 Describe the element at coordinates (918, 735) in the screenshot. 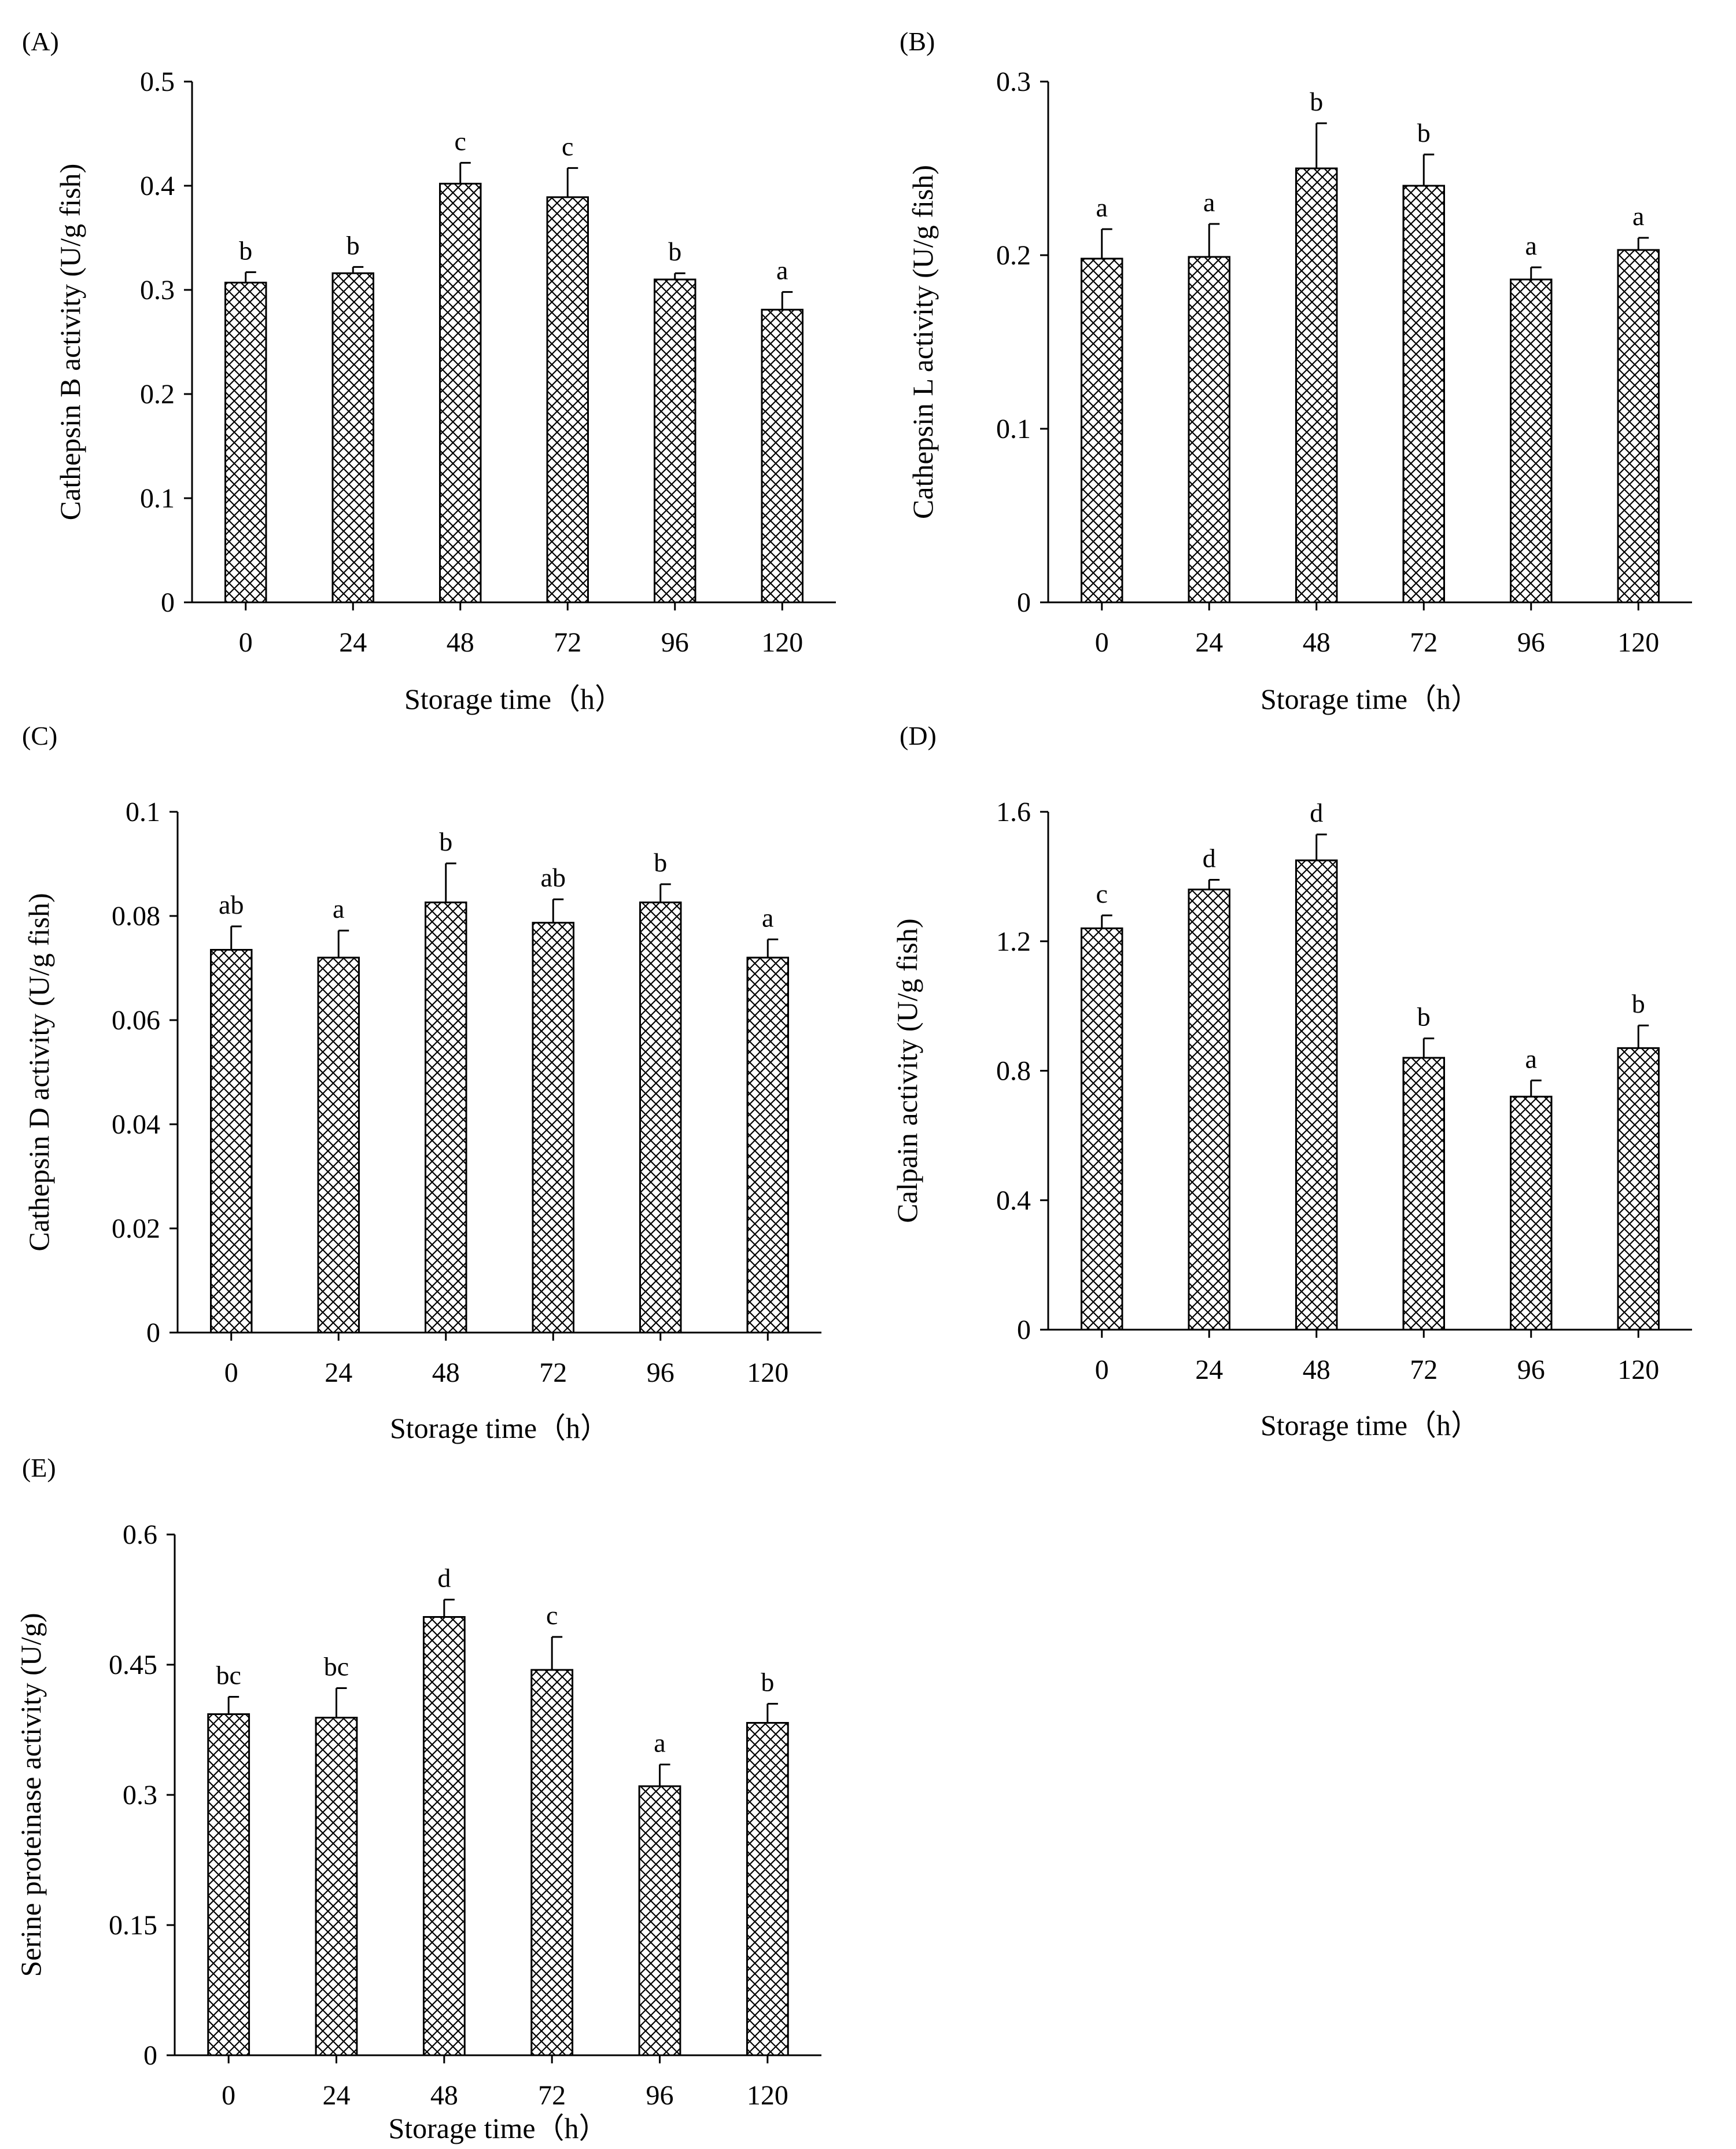

I see `panel-label: (D)` at that location.